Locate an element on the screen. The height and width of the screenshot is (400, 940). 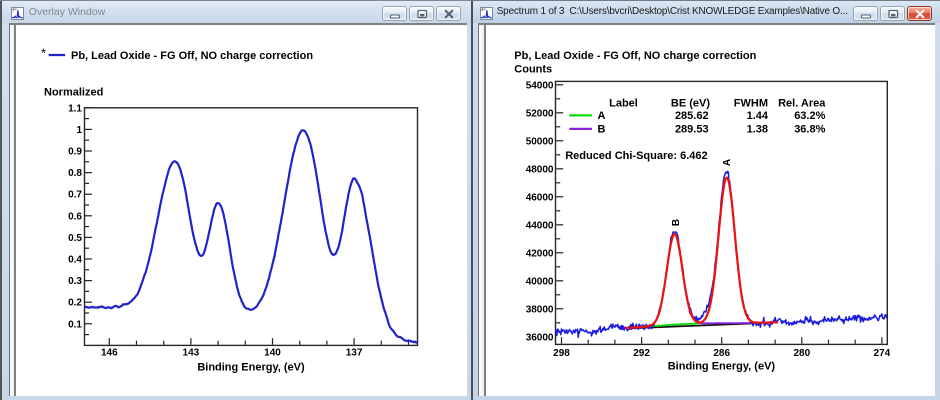
svg-text: 48000 is located at coordinates (540, 169).